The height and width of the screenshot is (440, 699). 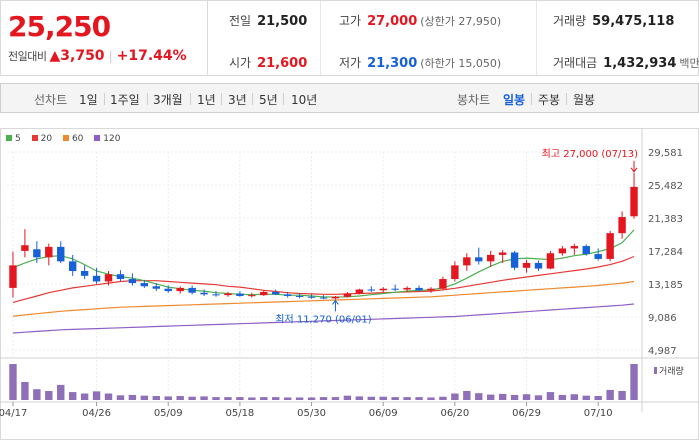 I want to click on period-3month: 3개월, so click(x=168, y=100).